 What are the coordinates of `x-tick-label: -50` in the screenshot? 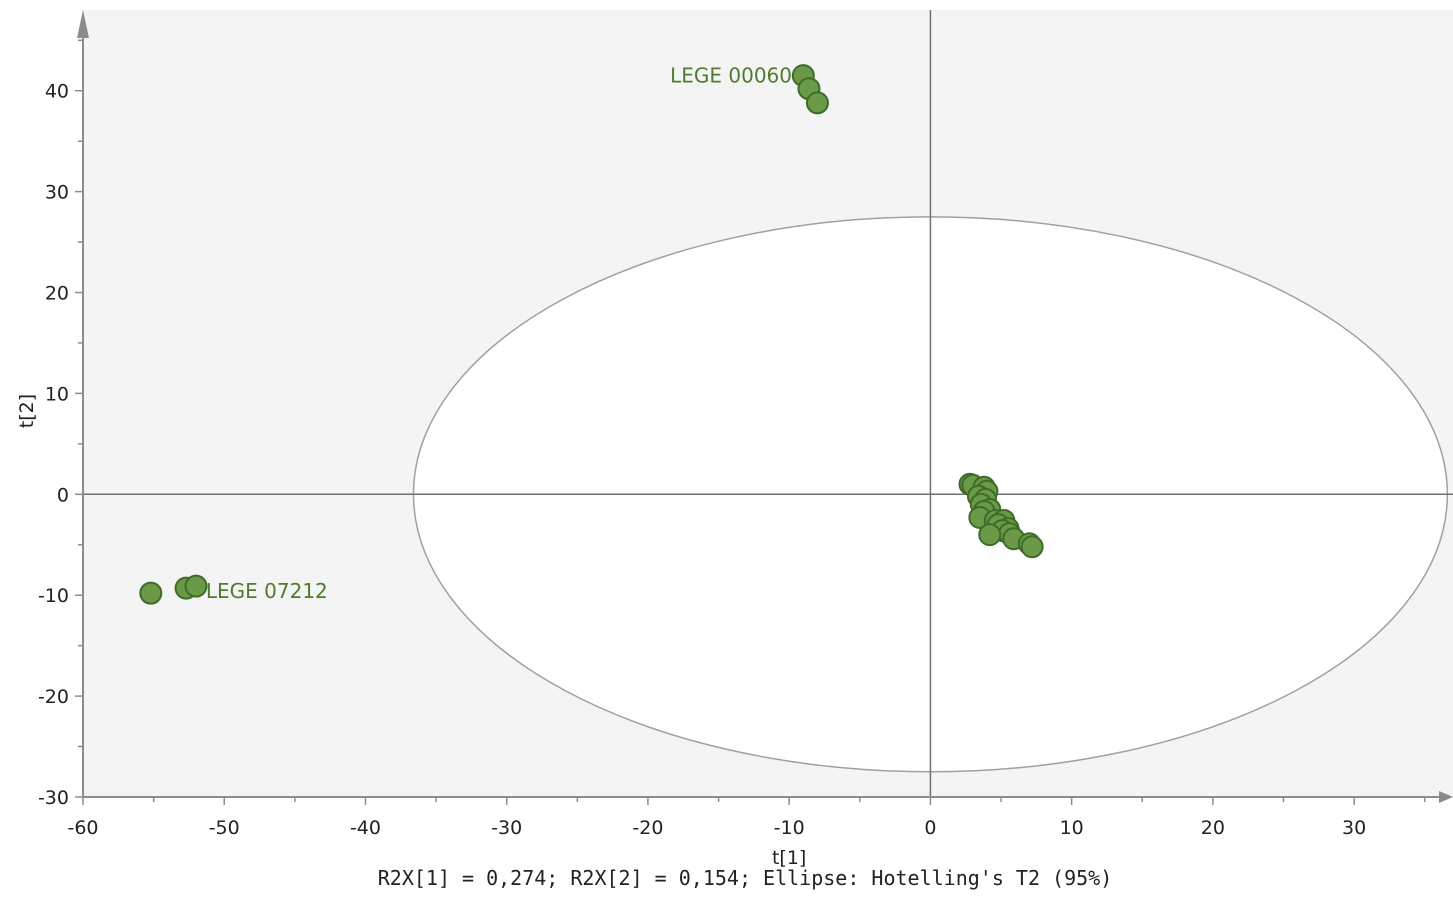 It's located at (224, 828).